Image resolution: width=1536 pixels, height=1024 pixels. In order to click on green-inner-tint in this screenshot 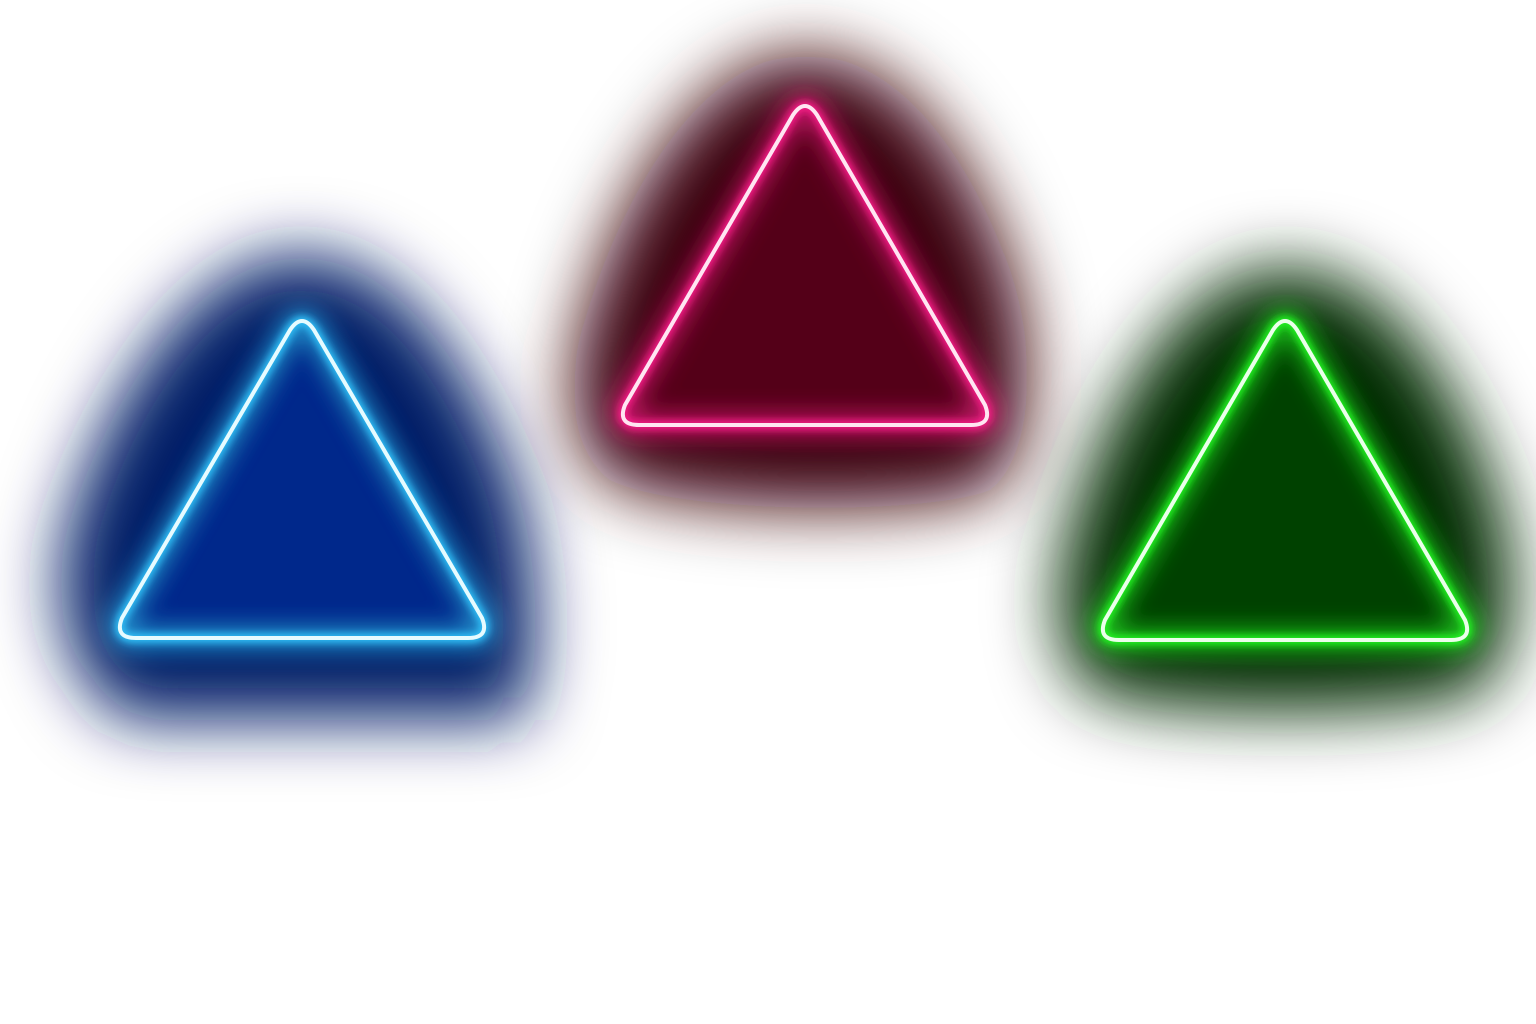, I will do `click(1285, 481)`.